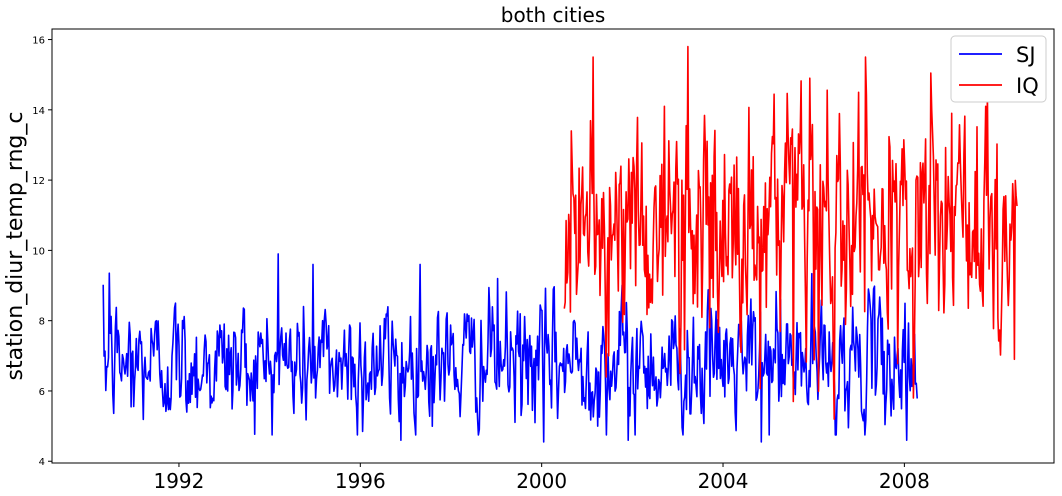  What do you see at coordinates (15, 246) in the screenshot?
I see `y-axis-label: station_diur_temp_rng_c` at bounding box center [15, 246].